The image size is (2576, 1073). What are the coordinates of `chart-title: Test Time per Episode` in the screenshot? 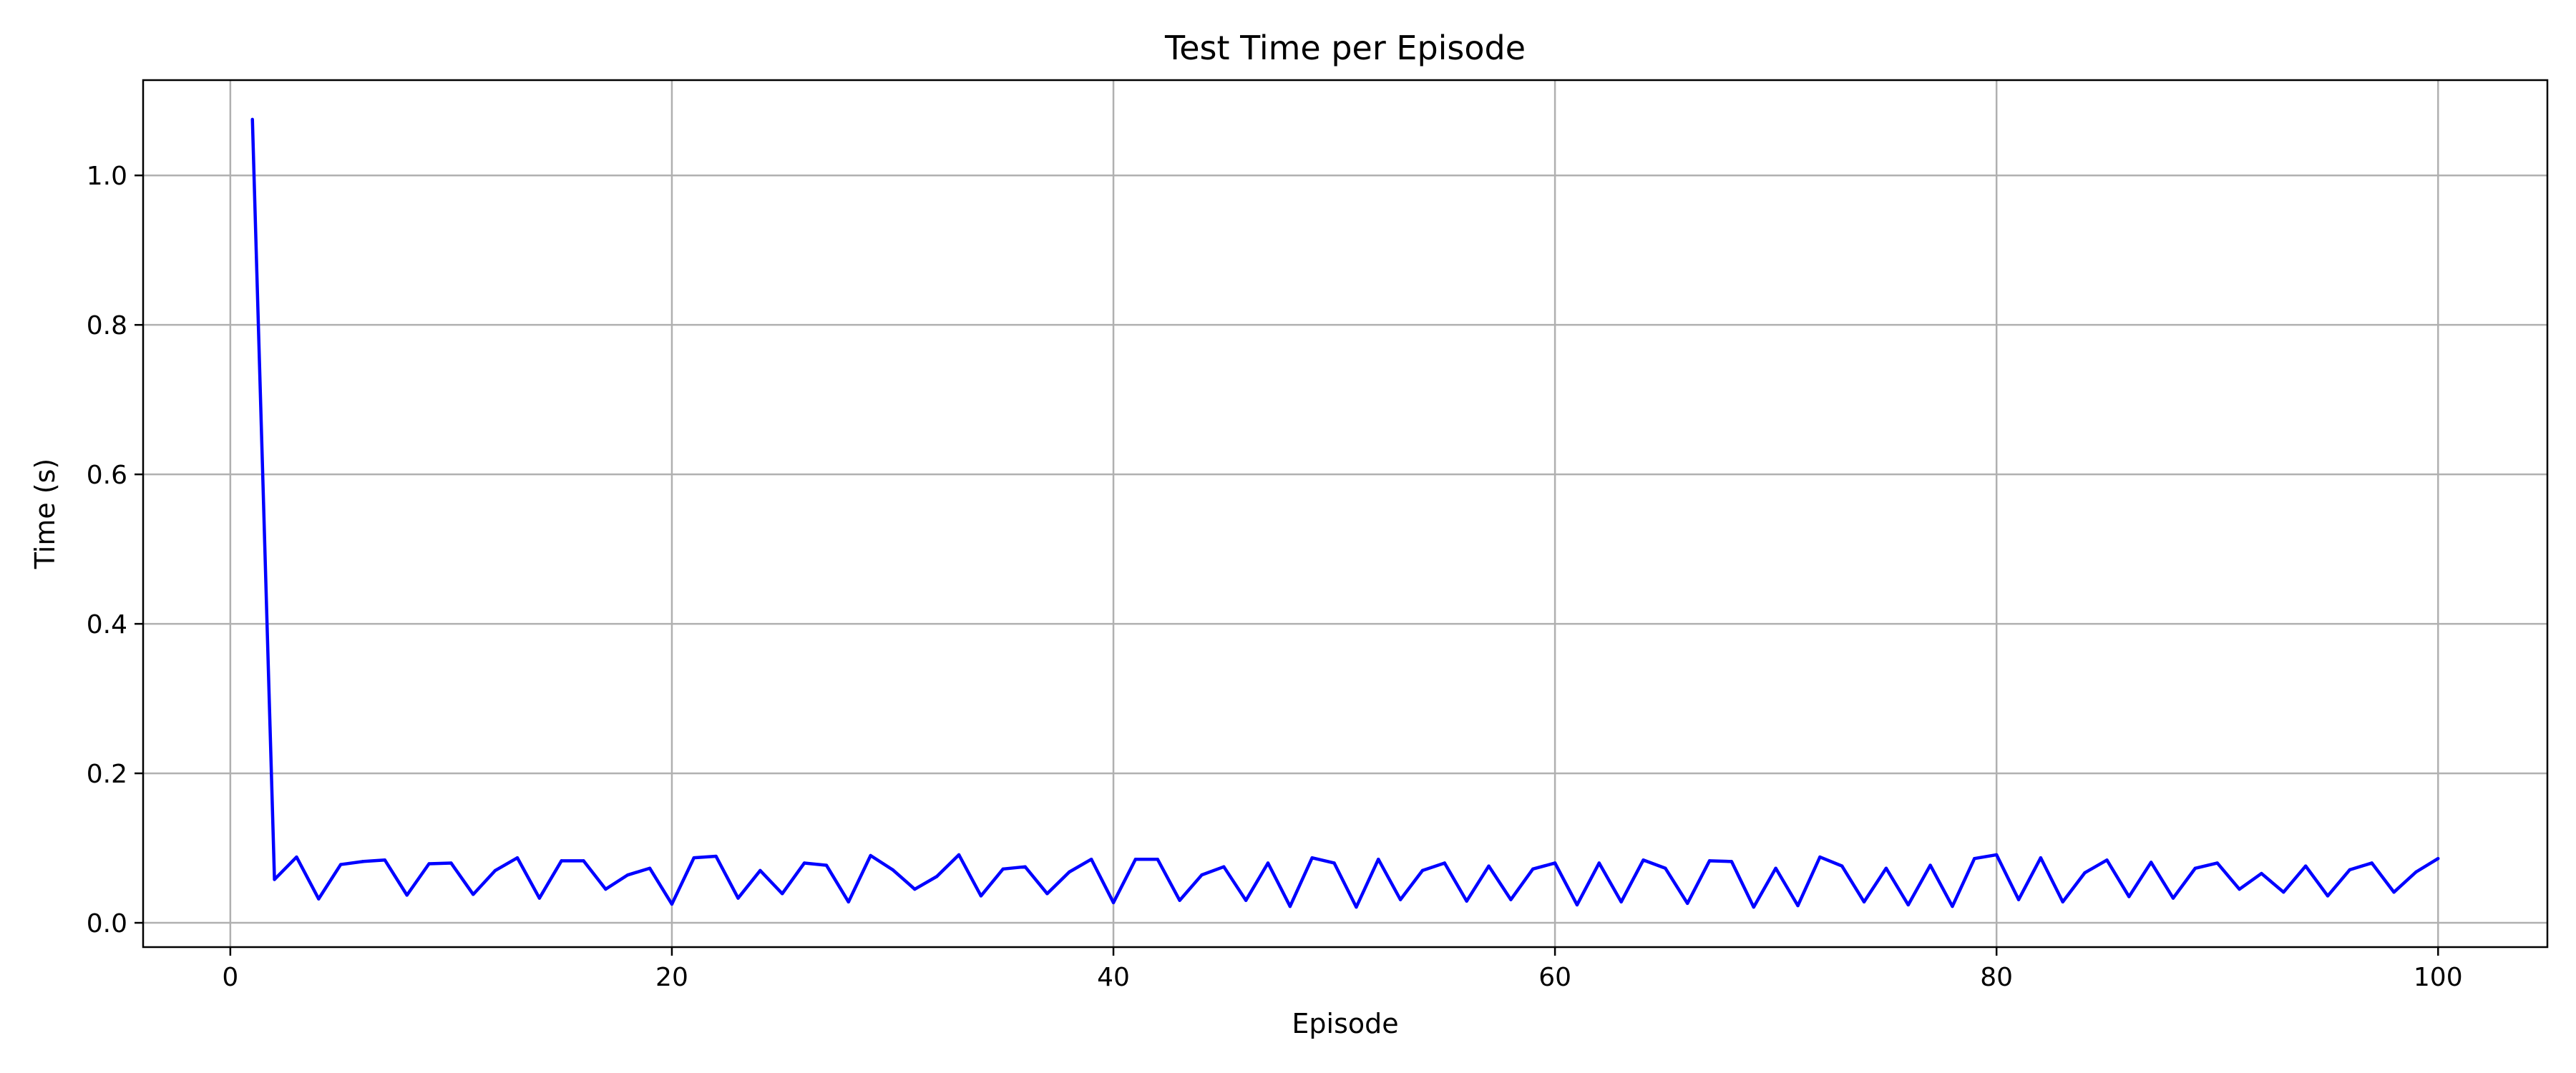 It's located at (1345, 48).